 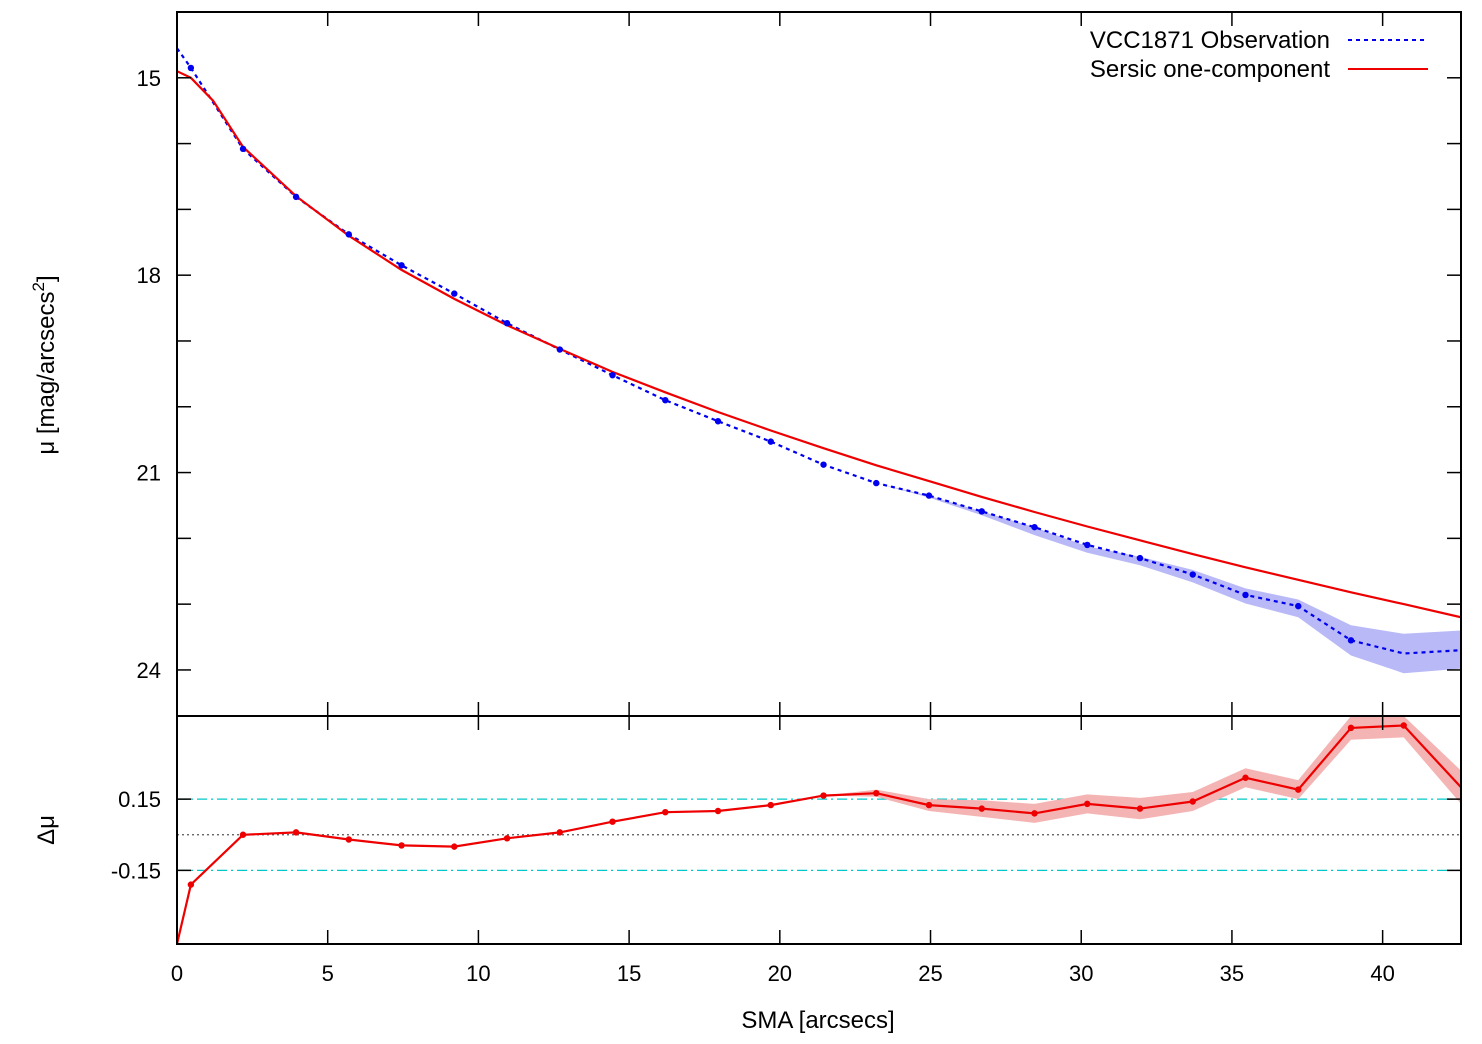 What do you see at coordinates (46, 830) in the screenshot?
I see `bottom-y-axis-title: Δμ` at bounding box center [46, 830].